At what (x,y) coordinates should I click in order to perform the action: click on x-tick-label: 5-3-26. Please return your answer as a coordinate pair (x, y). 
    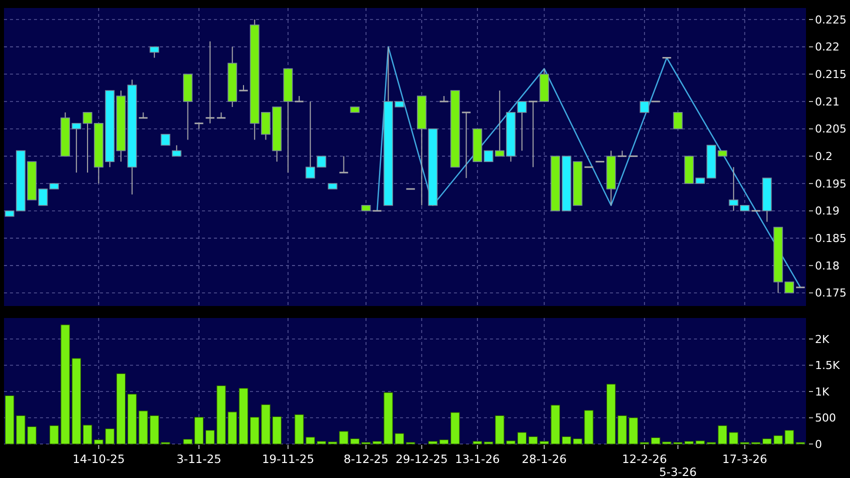
    Looking at the image, I should click on (678, 471).